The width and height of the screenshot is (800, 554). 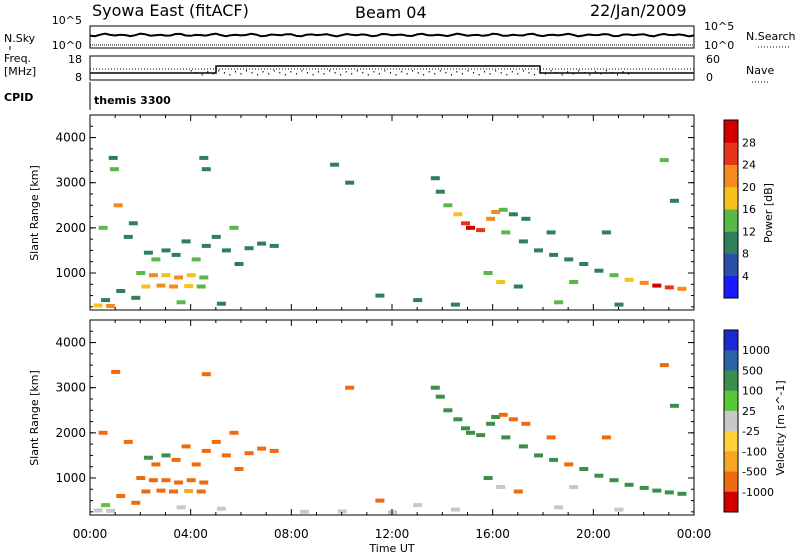 What do you see at coordinates (754, 451) in the screenshot?
I see `velocity-colorbar-tick-label: -100` at bounding box center [754, 451].